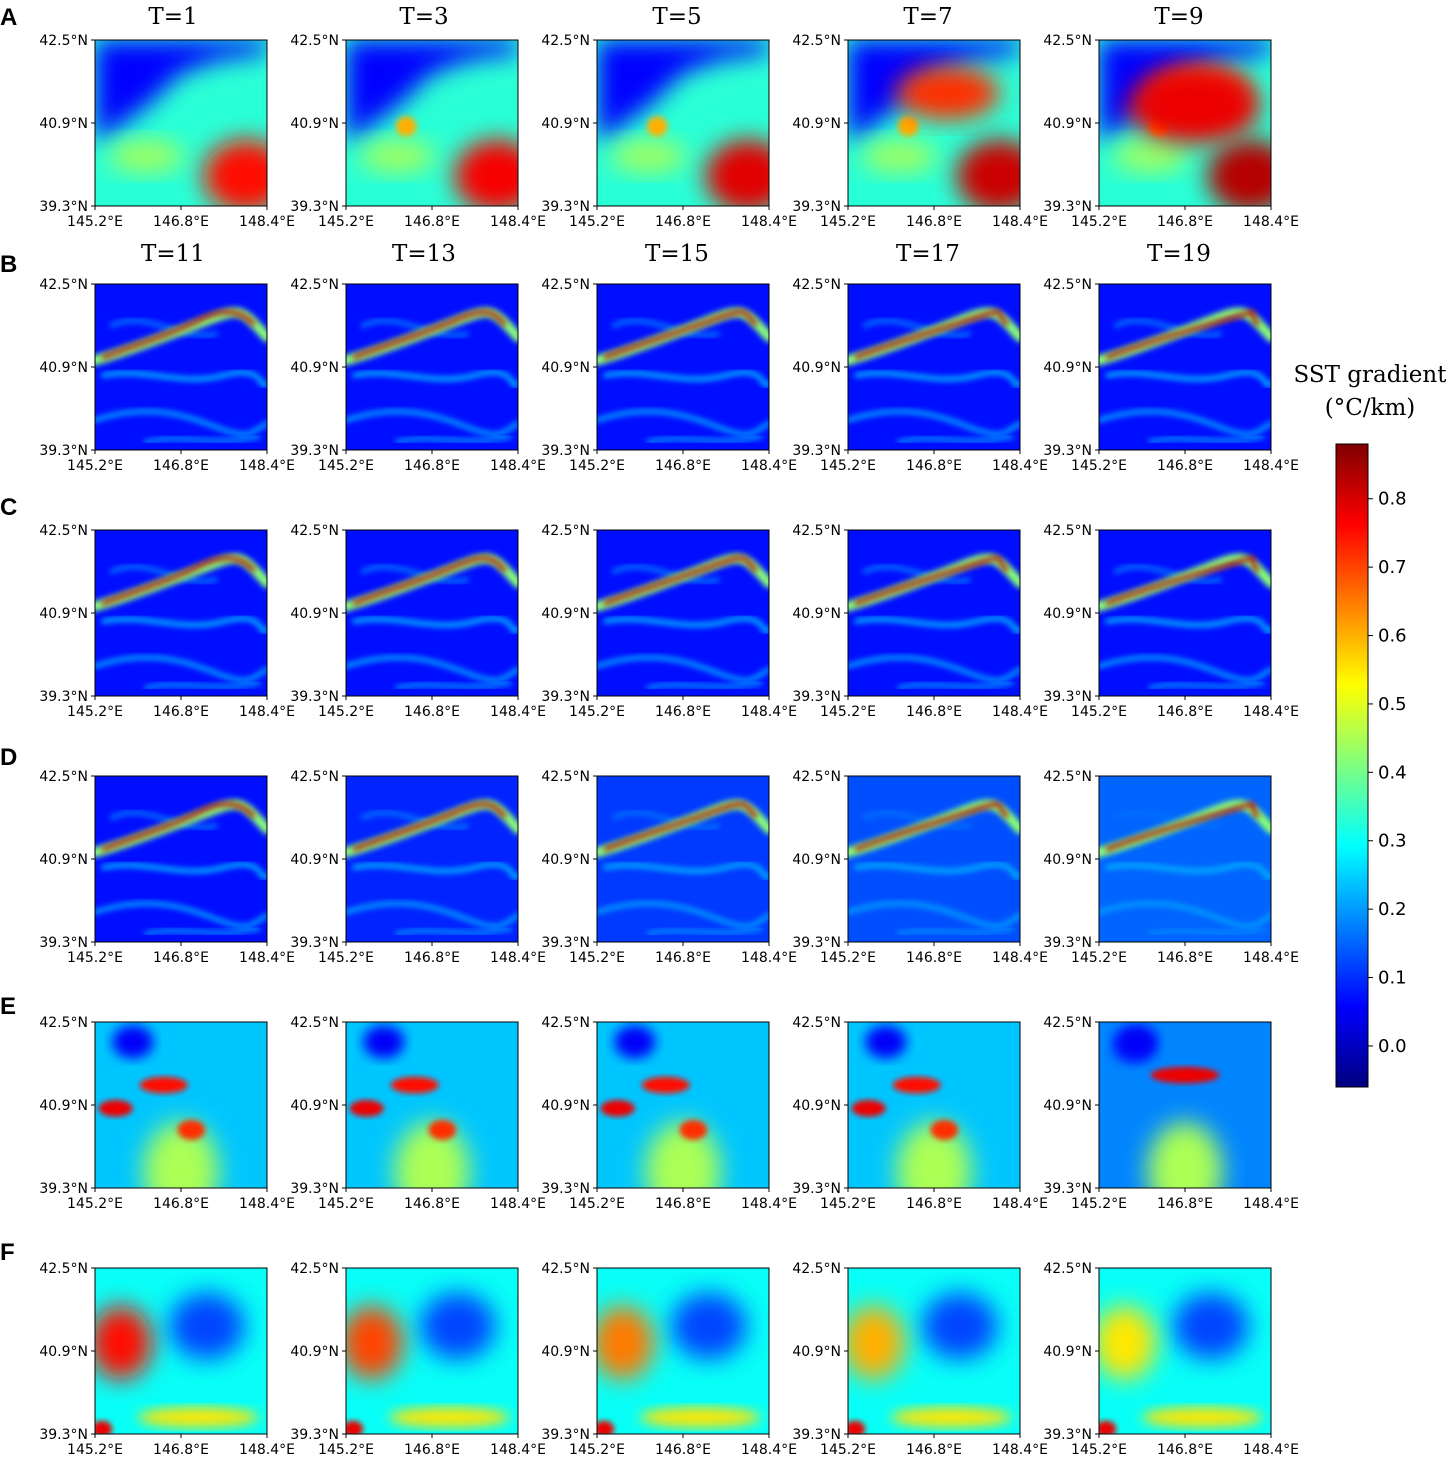 This screenshot has height=1462, width=1446. Describe the element at coordinates (7, 1252) in the screenshot. I see `row-label-F: F` at that location.